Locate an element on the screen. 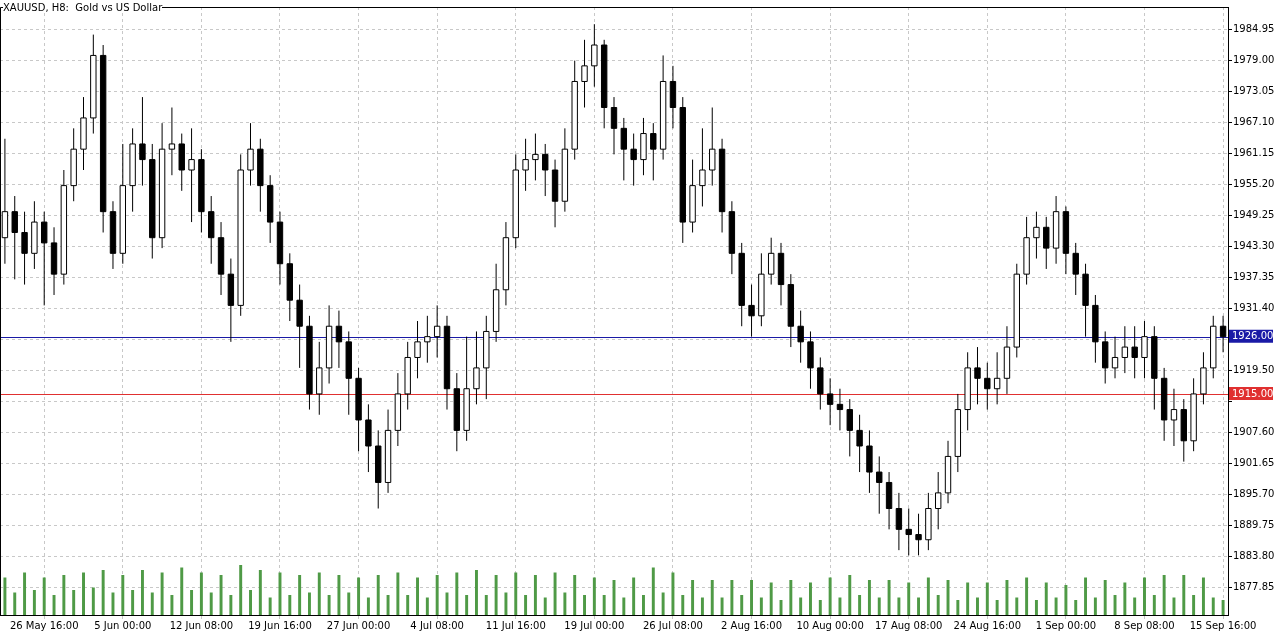  y-tick-label: 1955.20 is located at coordinates (1254, 184).